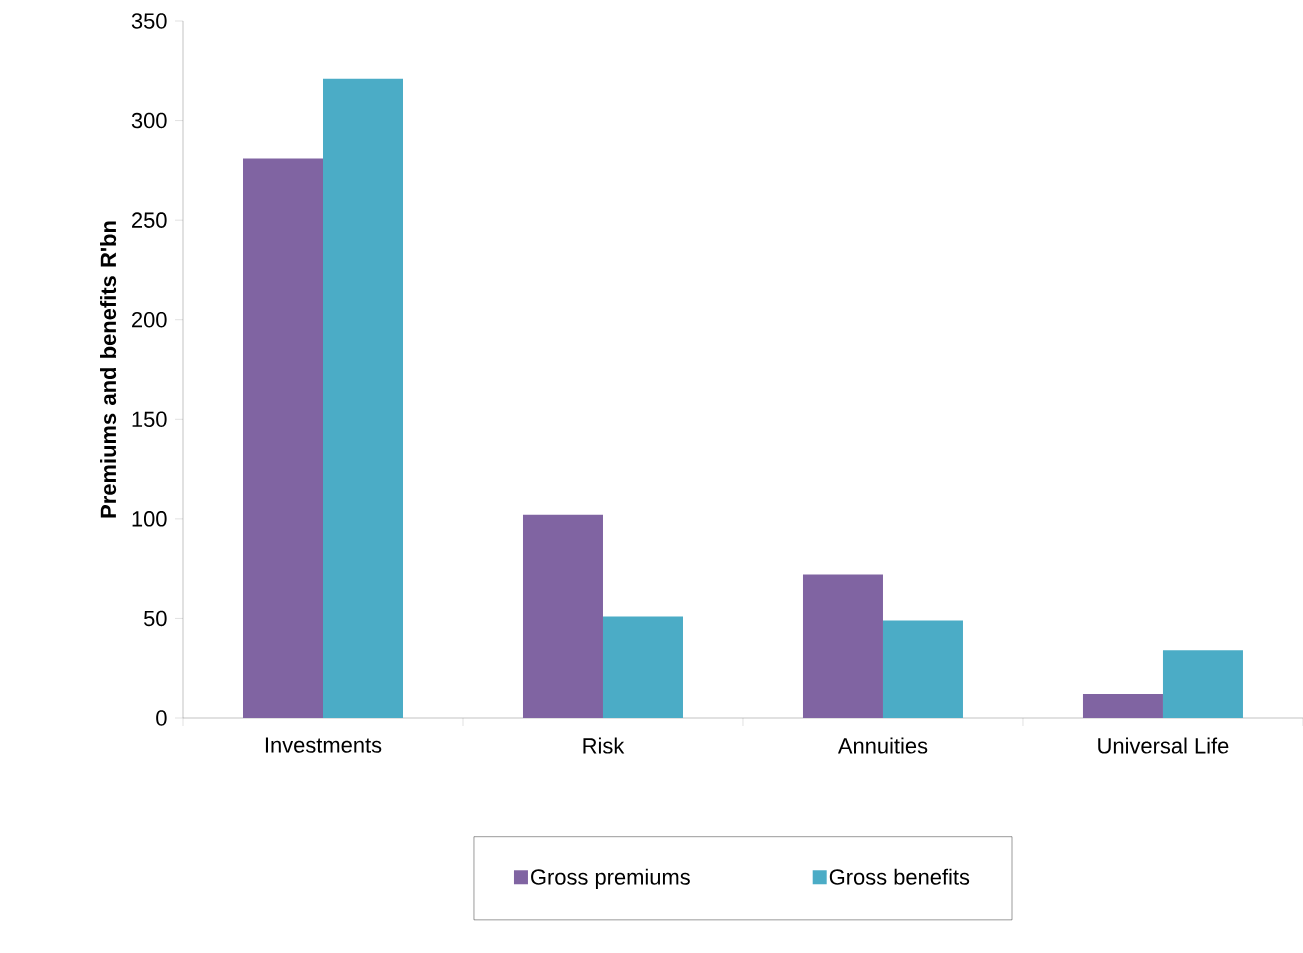 The image size is (1303, 953). I want to click on y-tick-label: 150, so click(149, 419).